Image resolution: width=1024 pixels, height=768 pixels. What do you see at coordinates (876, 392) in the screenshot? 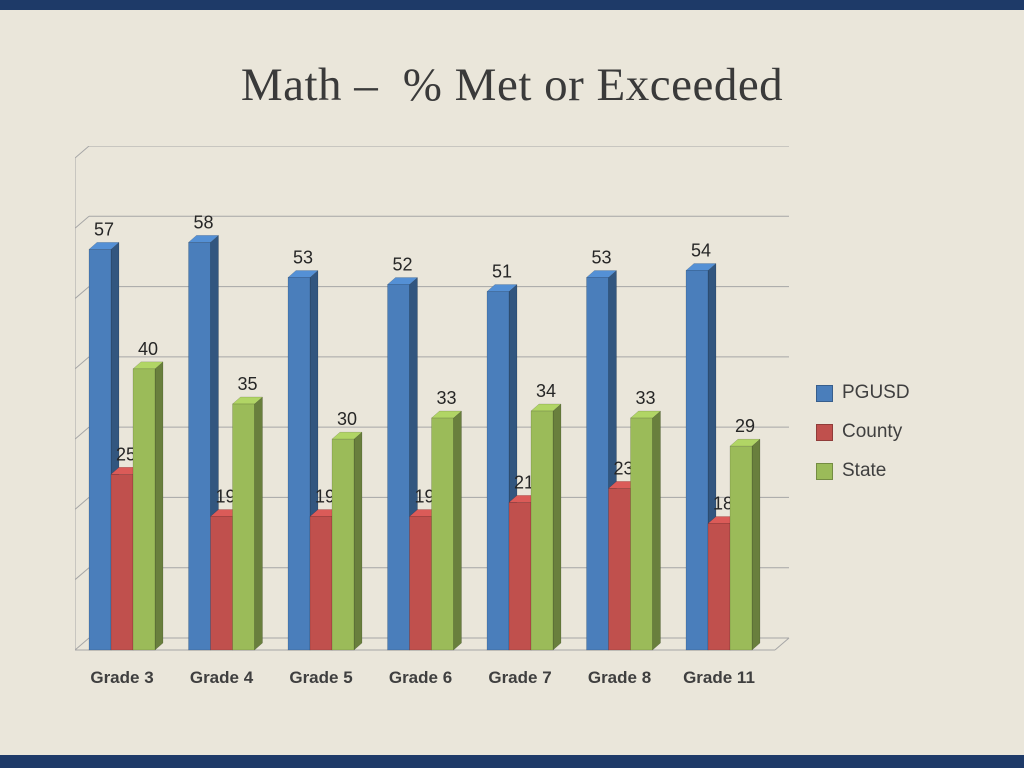
I see `legend-label-pgusd: PGUSD` at bounding box center [876, 392].